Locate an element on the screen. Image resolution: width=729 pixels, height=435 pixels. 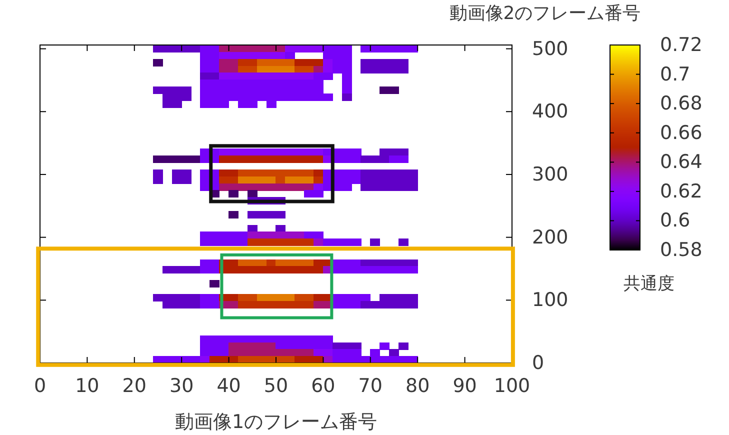
y-tick-label: 400 is located at coordinates (550, 111).